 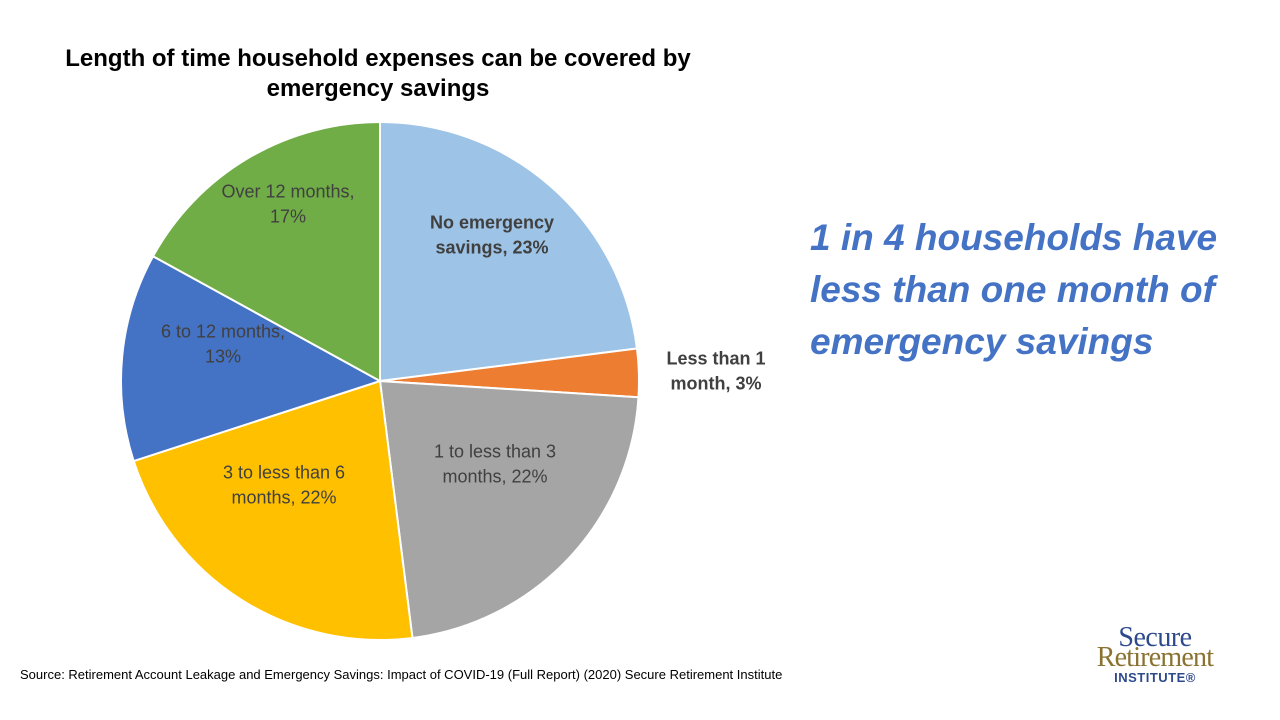 I want to click on pie-slice-1-to-less-than-3-months, so click(x=509, y=509).